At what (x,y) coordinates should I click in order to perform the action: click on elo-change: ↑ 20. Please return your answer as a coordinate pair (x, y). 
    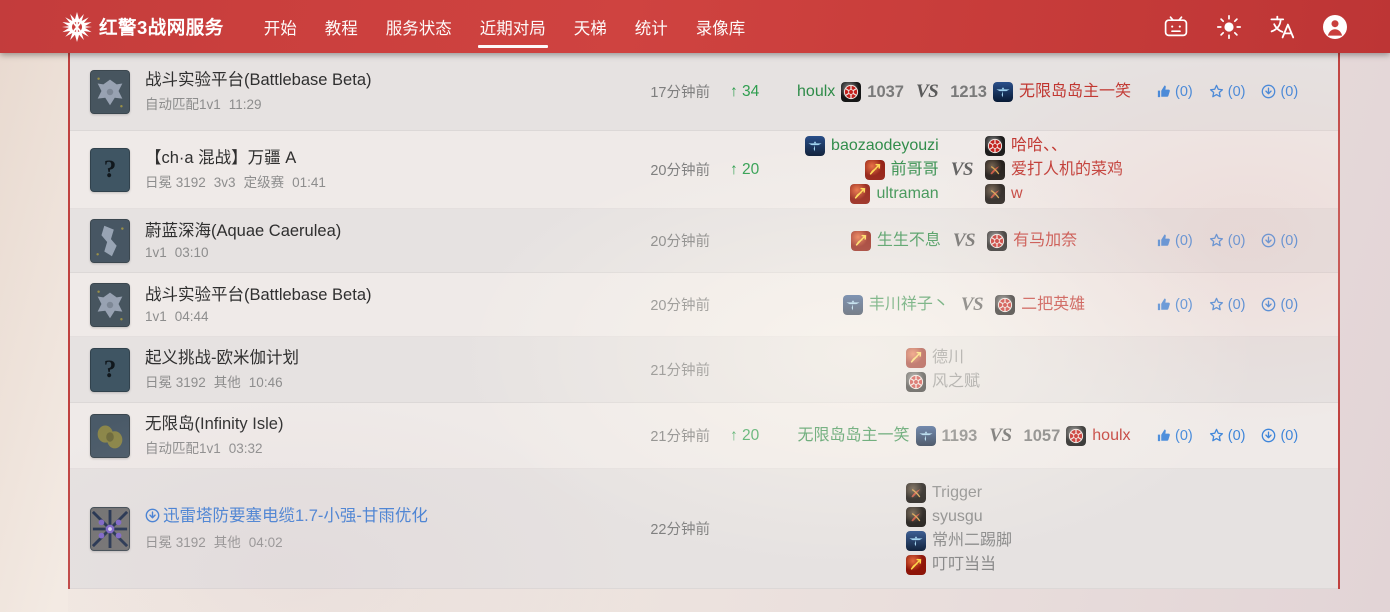
    Looking at the image, I should click on (745, 435).